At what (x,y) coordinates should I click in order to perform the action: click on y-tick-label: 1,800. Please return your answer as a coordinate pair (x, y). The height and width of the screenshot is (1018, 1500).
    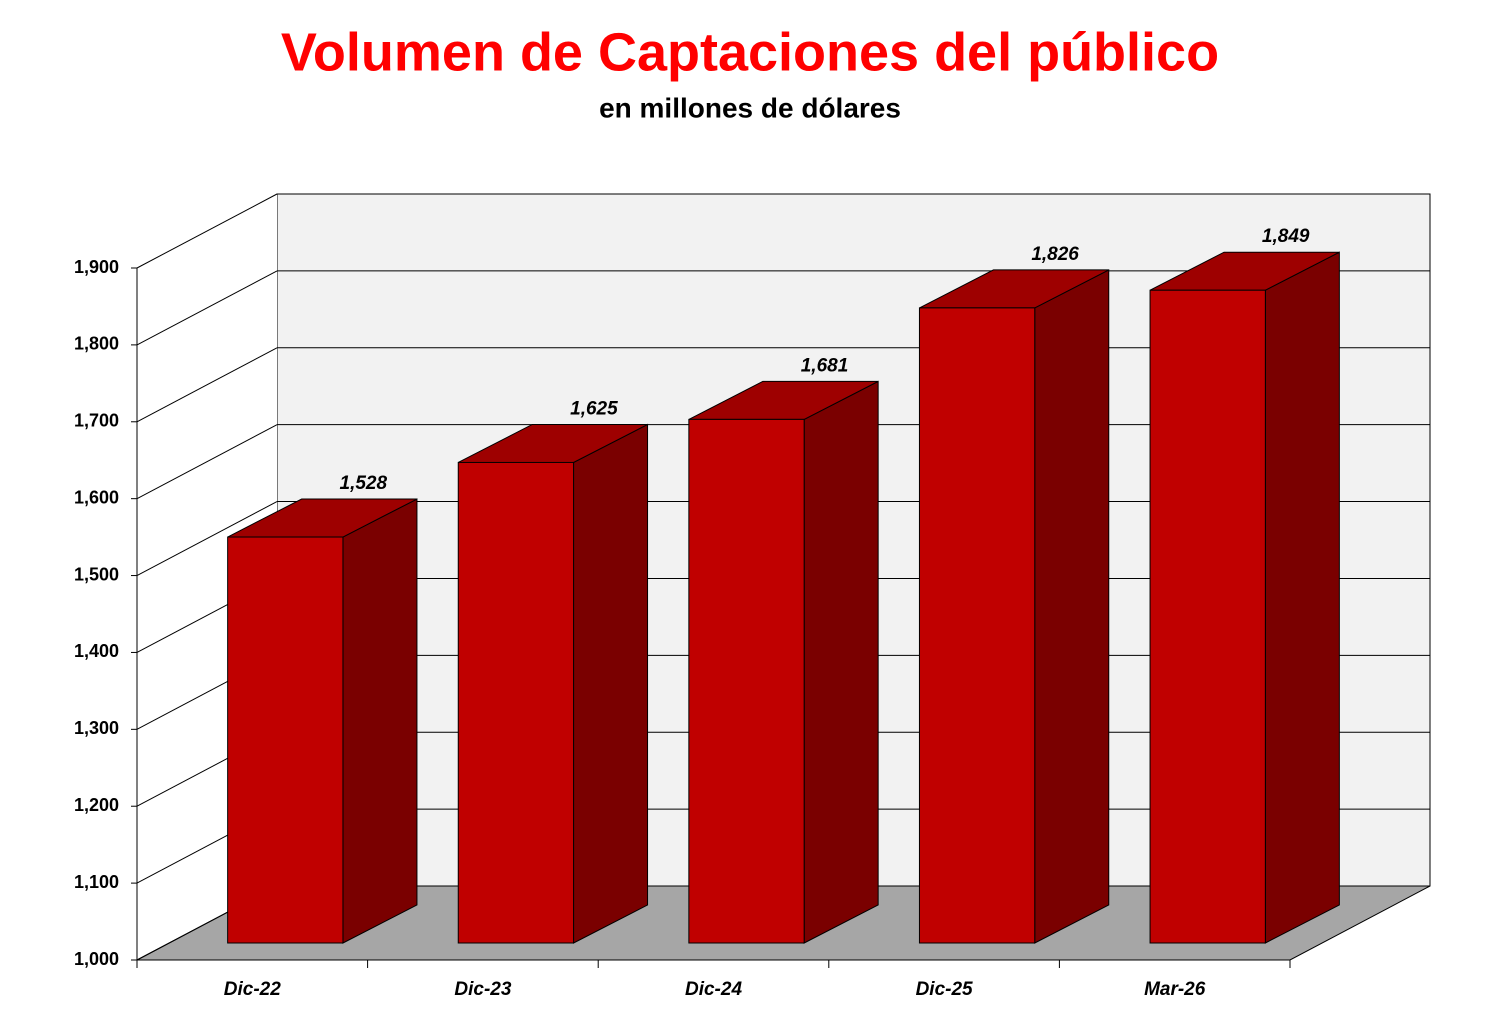
    Looking at the image, I should click on (96, 344).